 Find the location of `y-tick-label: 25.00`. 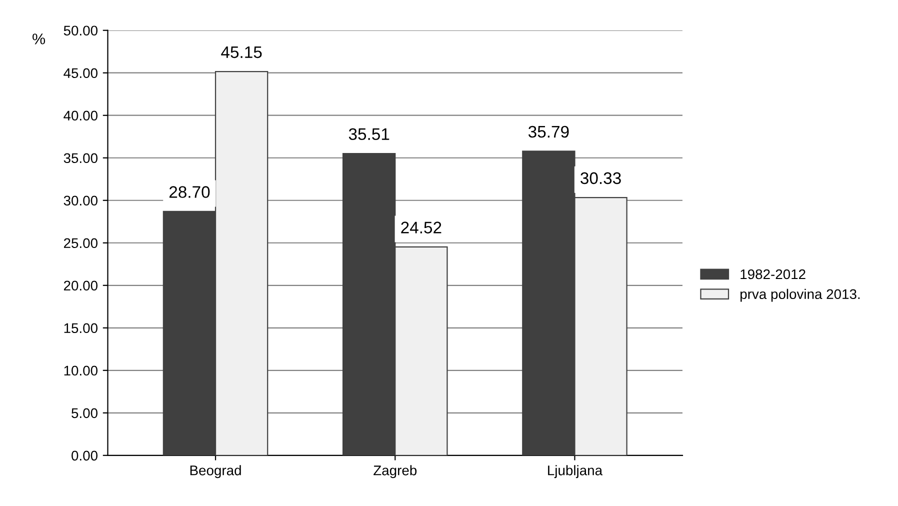

y-tick-label: 25.00 is located at coordinates (81, 243).